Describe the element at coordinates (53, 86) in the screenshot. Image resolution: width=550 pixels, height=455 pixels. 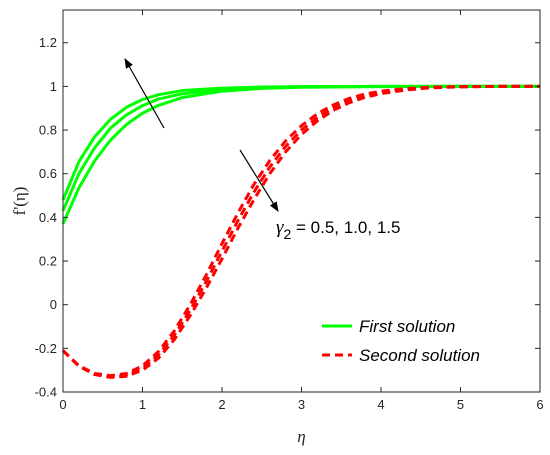
I see `y-tick-label: 1` at that location.